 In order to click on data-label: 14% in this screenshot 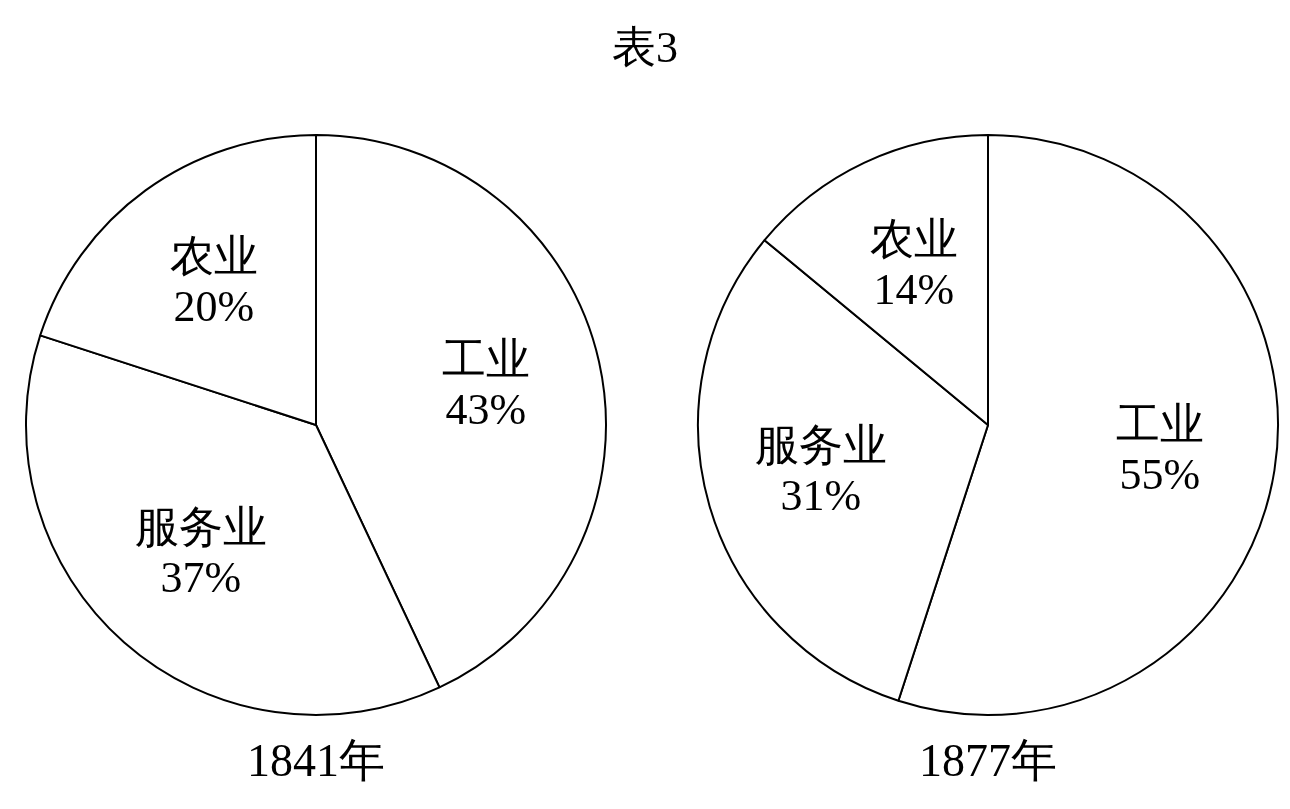, I will do `click(914, 290)`.